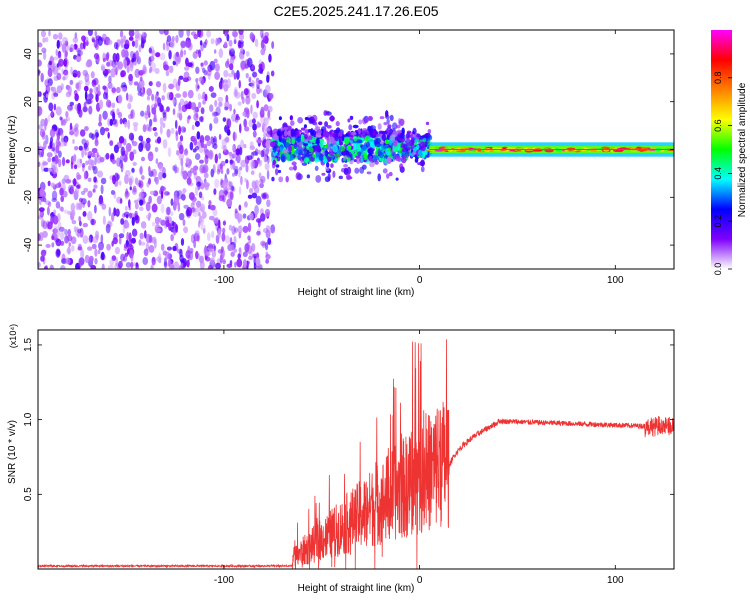 The image size is (750, 600). What do you see at coordinates (718, 269) in the screenshot?
I see `colorbar-tick-label: 0.0` at bounding box center [718, 269].